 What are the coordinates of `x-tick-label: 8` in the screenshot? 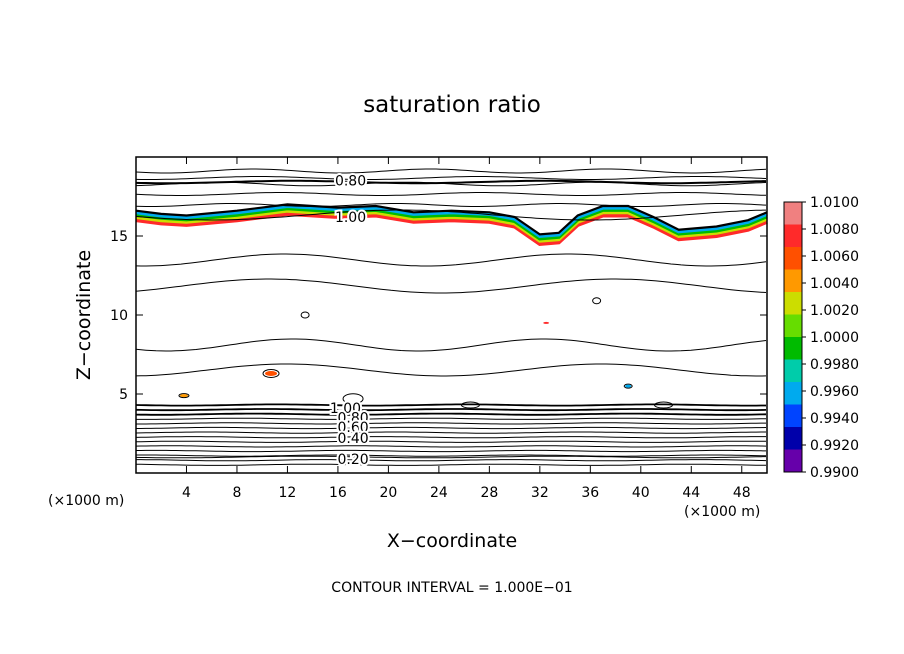 It's located at (236, 493).